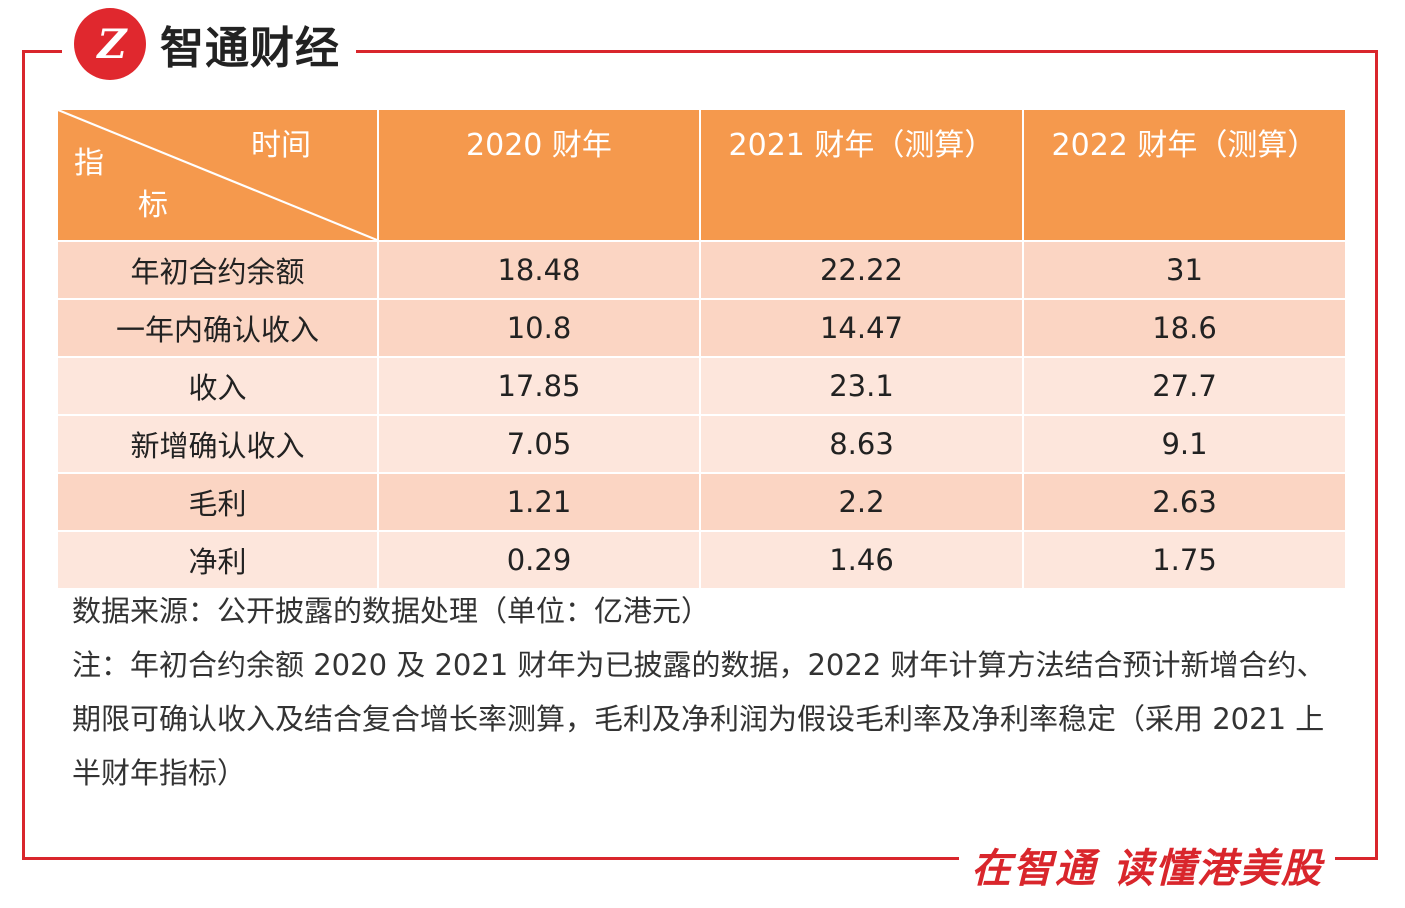 Image resolution: width=1405 pixels, height=908 pixels. What do you see at coordinates (217, 560) in the screenshot?
I see `row-label: 净利` at bounding box center [217, 560].